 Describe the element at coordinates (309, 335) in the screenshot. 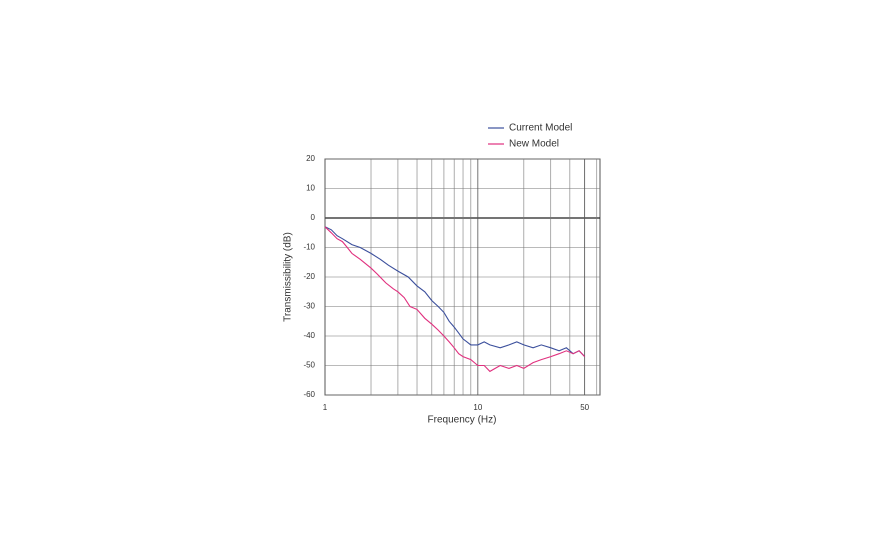

I see `y-tick-label: -40` at that location.